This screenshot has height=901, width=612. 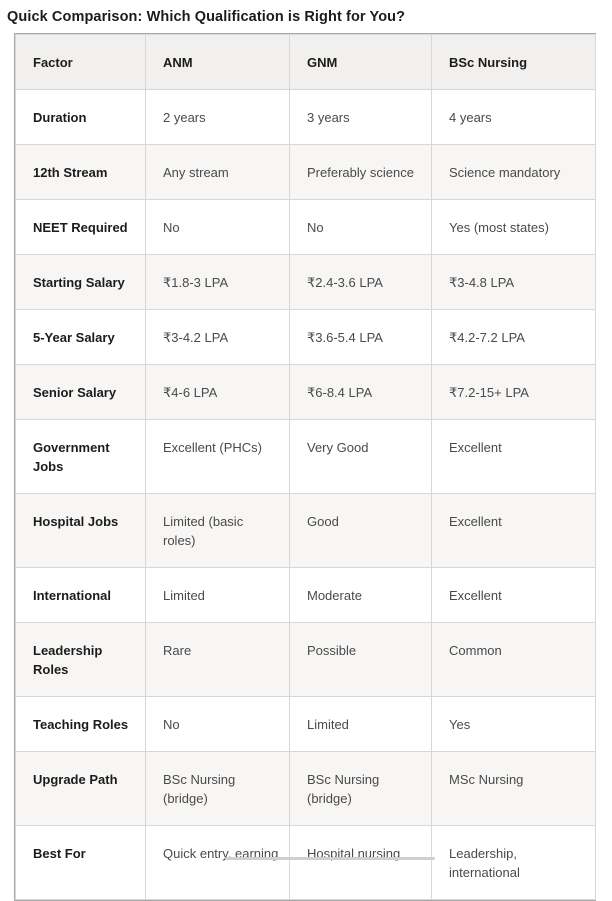 I want to click on row-factor-label: 5-Year Salary, so click(x=80, y=337).